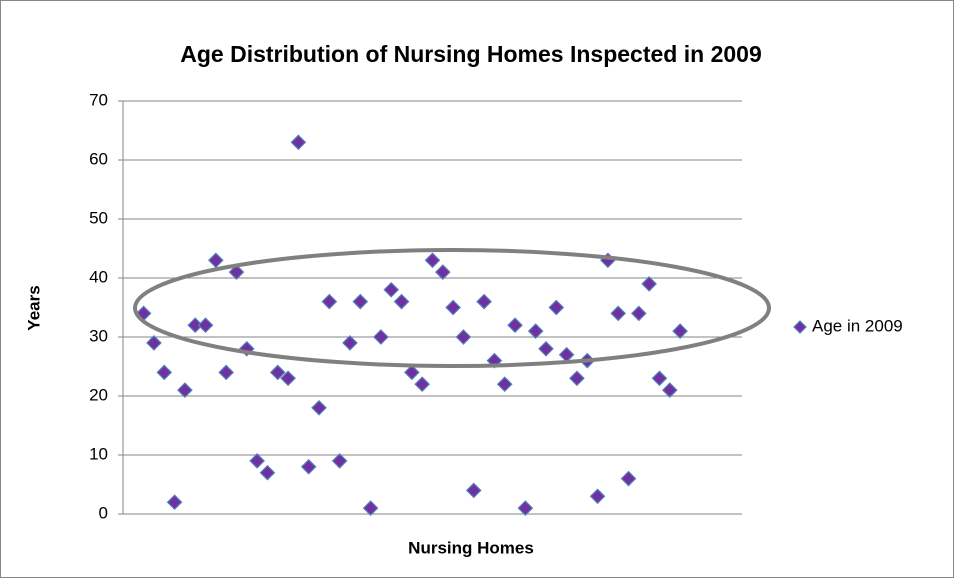 This screenshot has height=579, width=955. What do you see at coordinates (98, 453) in the screenshot?
I see `y-tick-label: 10` at bounding box center [98, 453].